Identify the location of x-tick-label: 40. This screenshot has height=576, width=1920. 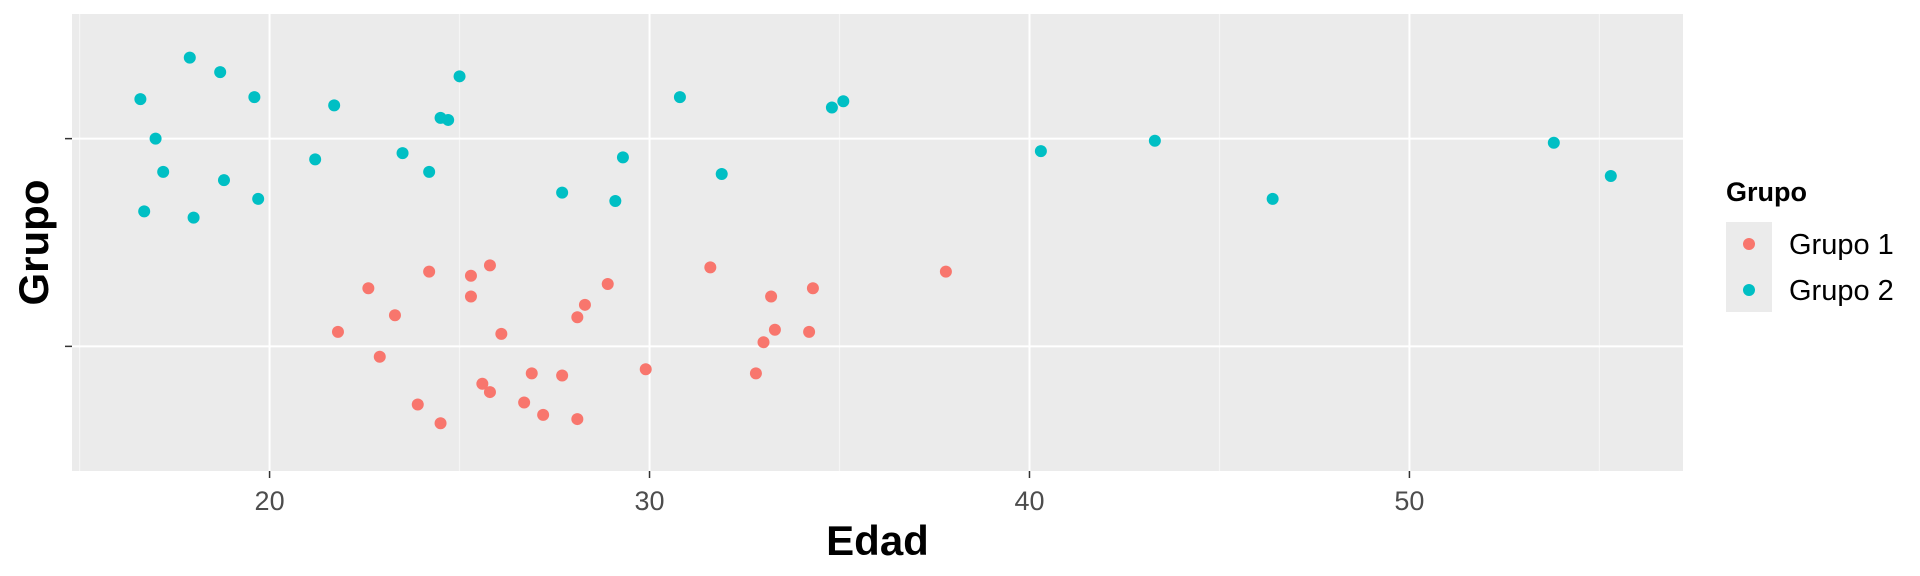
(1029, 501).